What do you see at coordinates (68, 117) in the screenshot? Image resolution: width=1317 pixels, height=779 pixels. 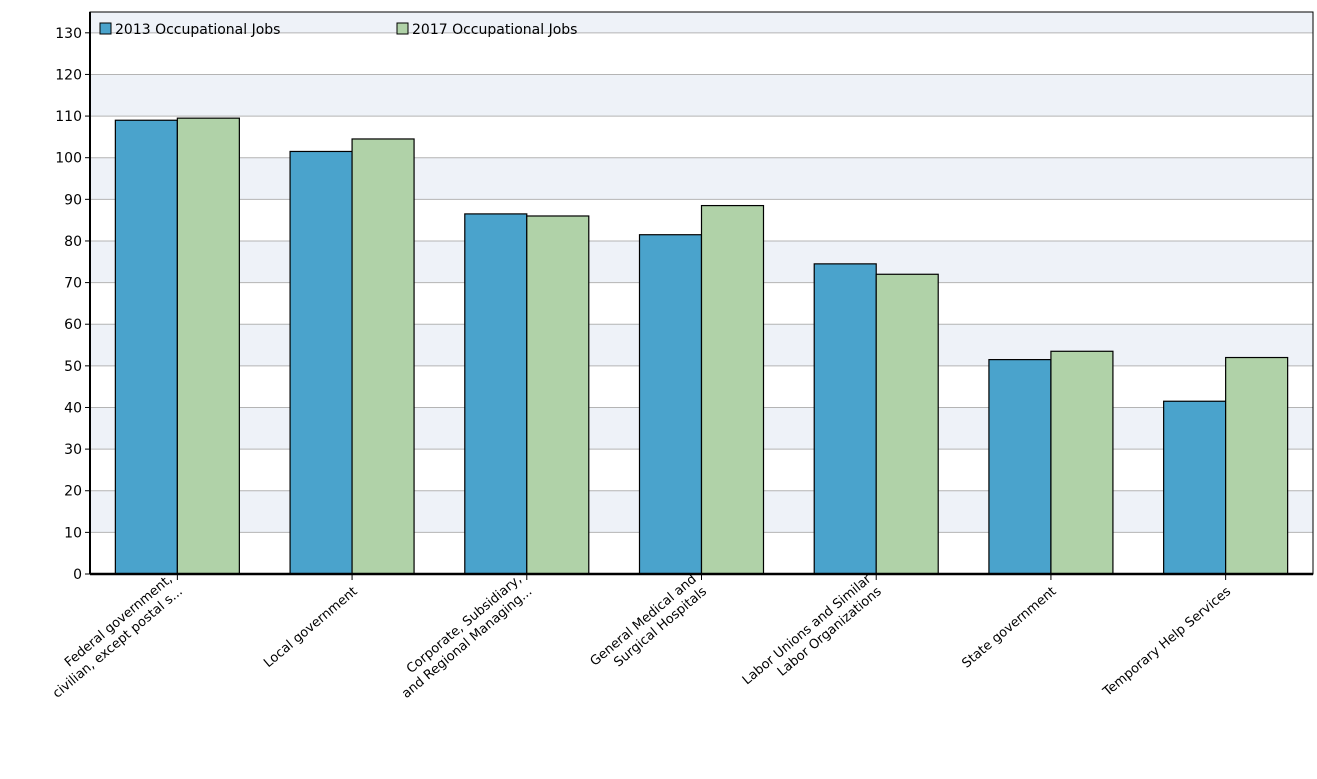 I see `y-tick-label: 110` at bounding box center [68, 117].